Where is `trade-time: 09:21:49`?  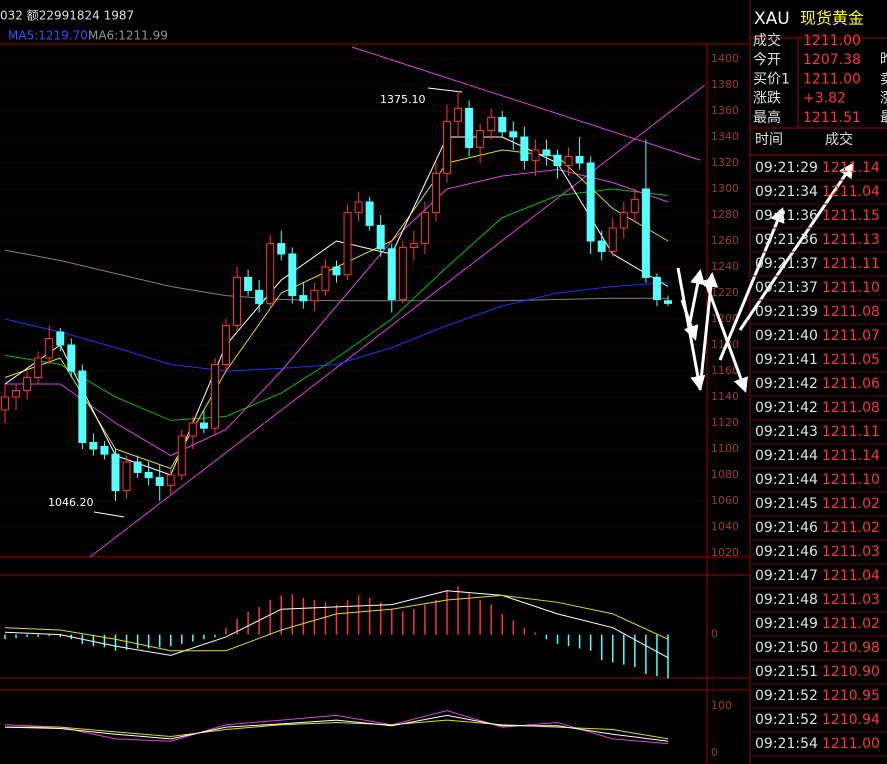 trade-time: 09:21:49 is located at coordinates (786, 624).